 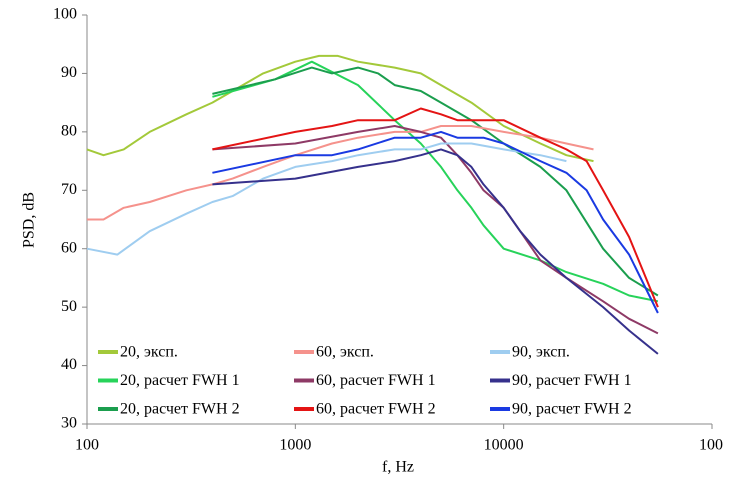 I want to click on legend-label: 60, расчет FWH 2, so click(x=376, y=409).